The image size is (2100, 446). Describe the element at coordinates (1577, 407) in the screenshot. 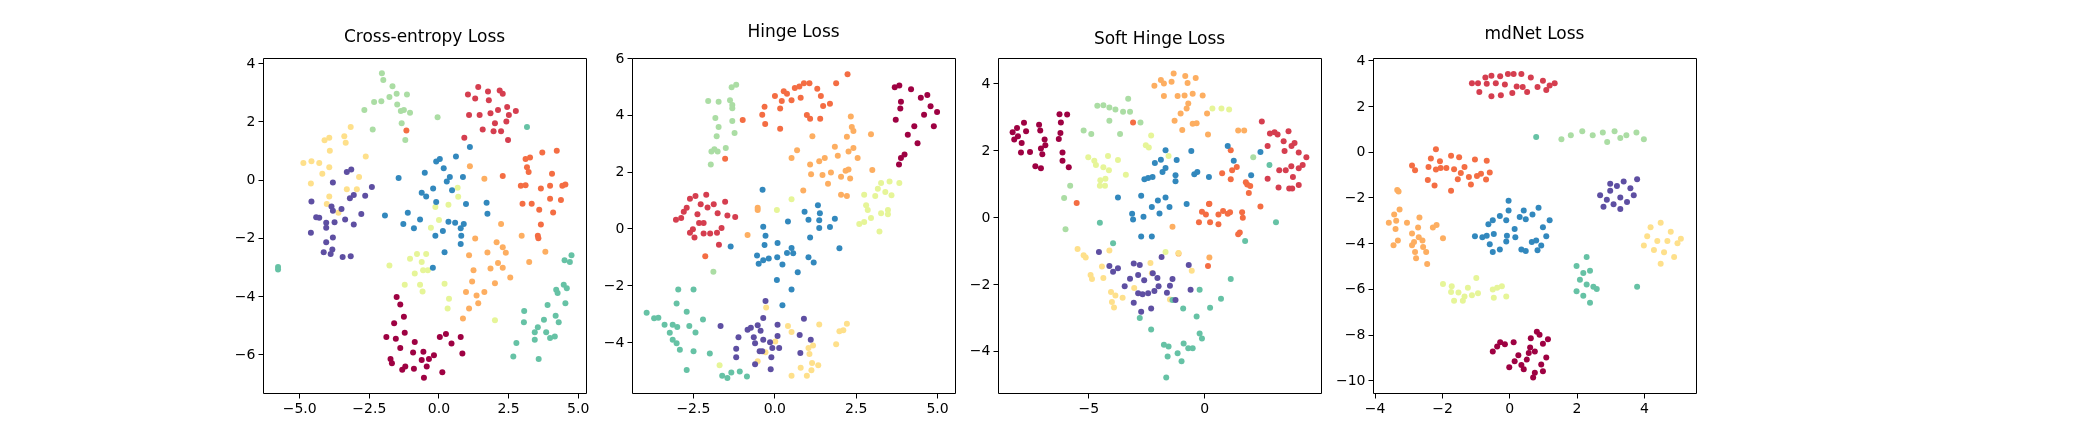

I see `x-tick-label: 2` at that location.